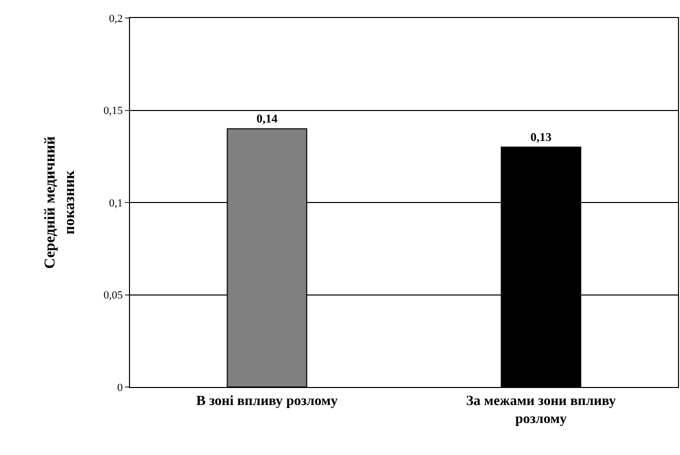 This screenshot has height=455, width=680. Describe the element at coordinates (267, 401) in the screenshot. I see `x-tick-label: В зоні впливу розлому` at that location.